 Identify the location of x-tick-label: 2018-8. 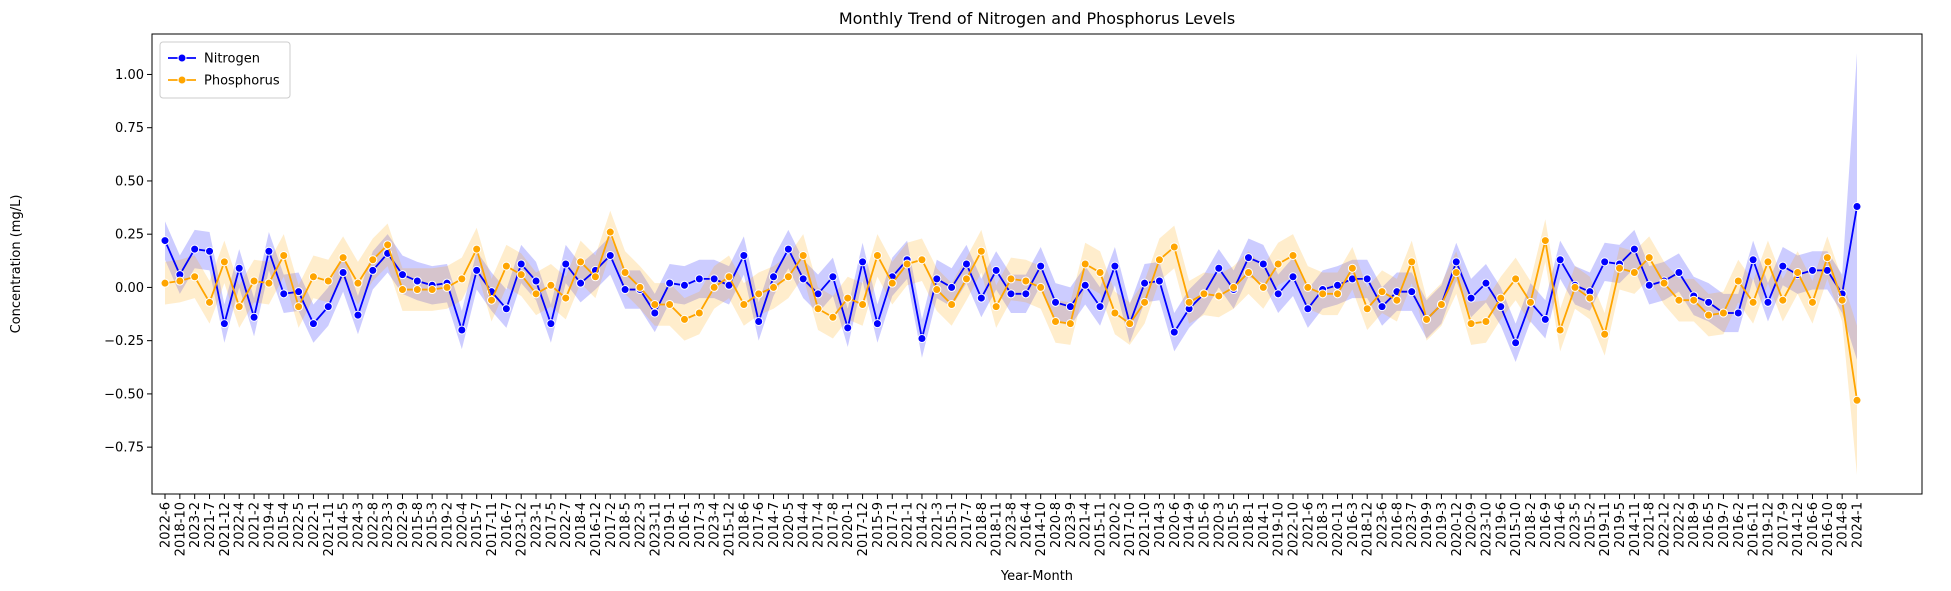
(982, 525).